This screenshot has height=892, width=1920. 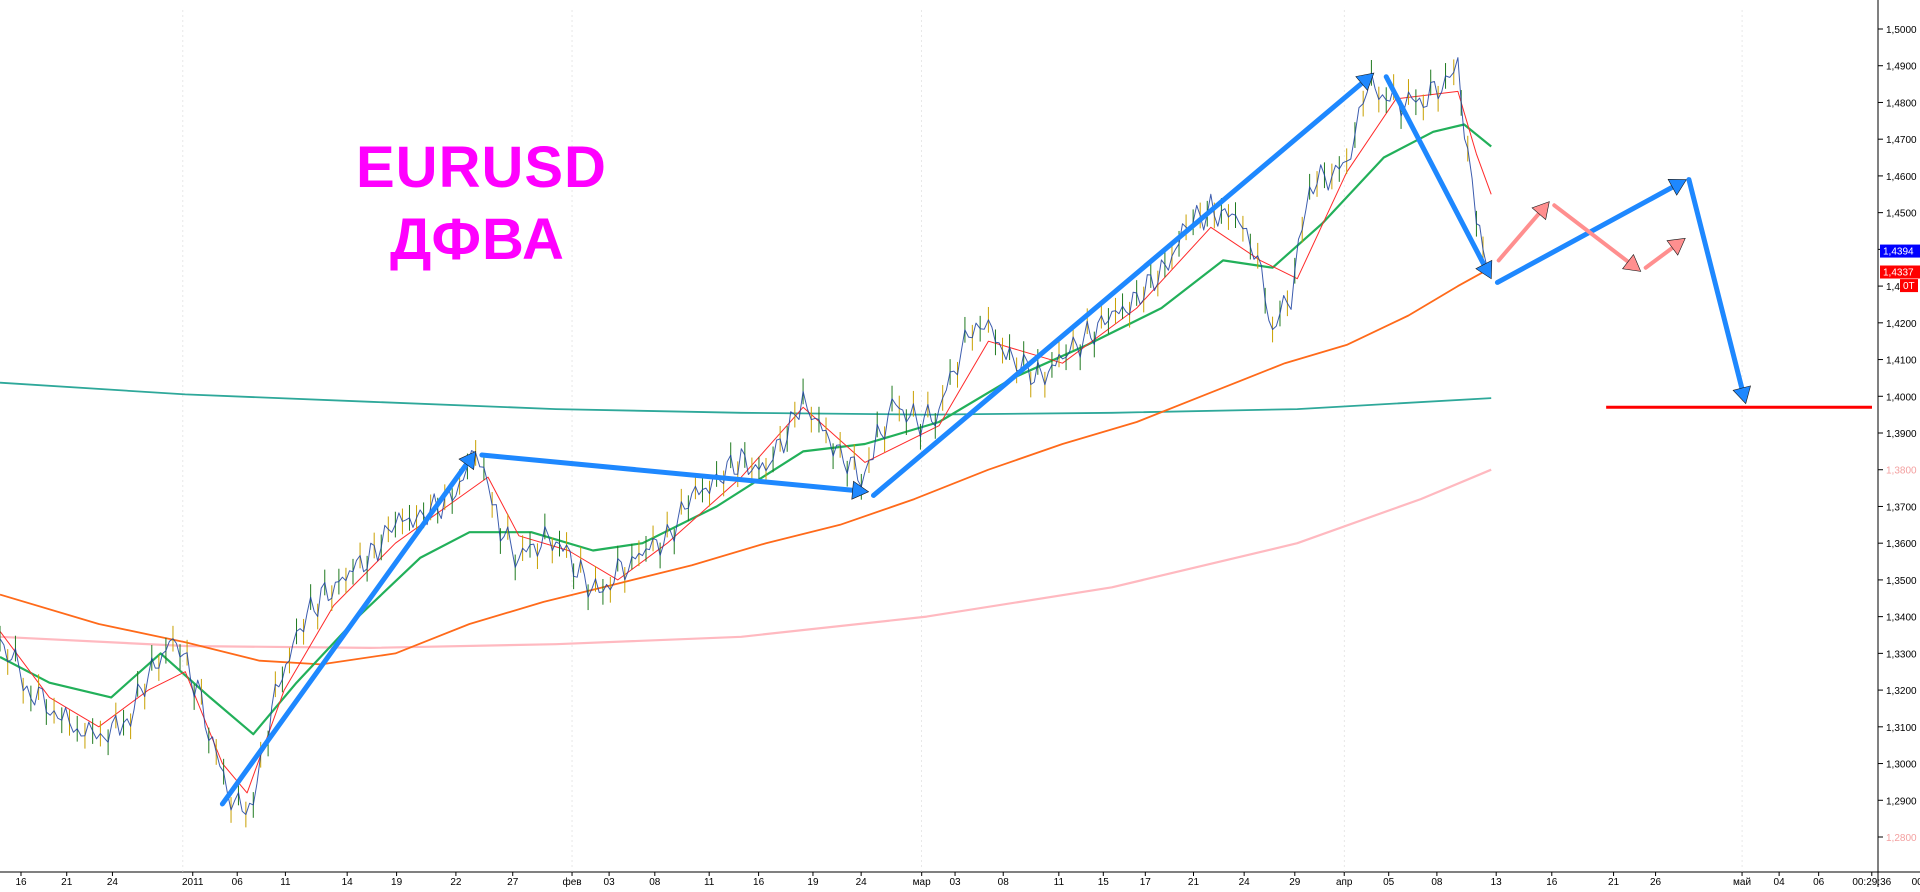 I want to click on y-tick-label: 1,3100, so click(x=1901, y=728).